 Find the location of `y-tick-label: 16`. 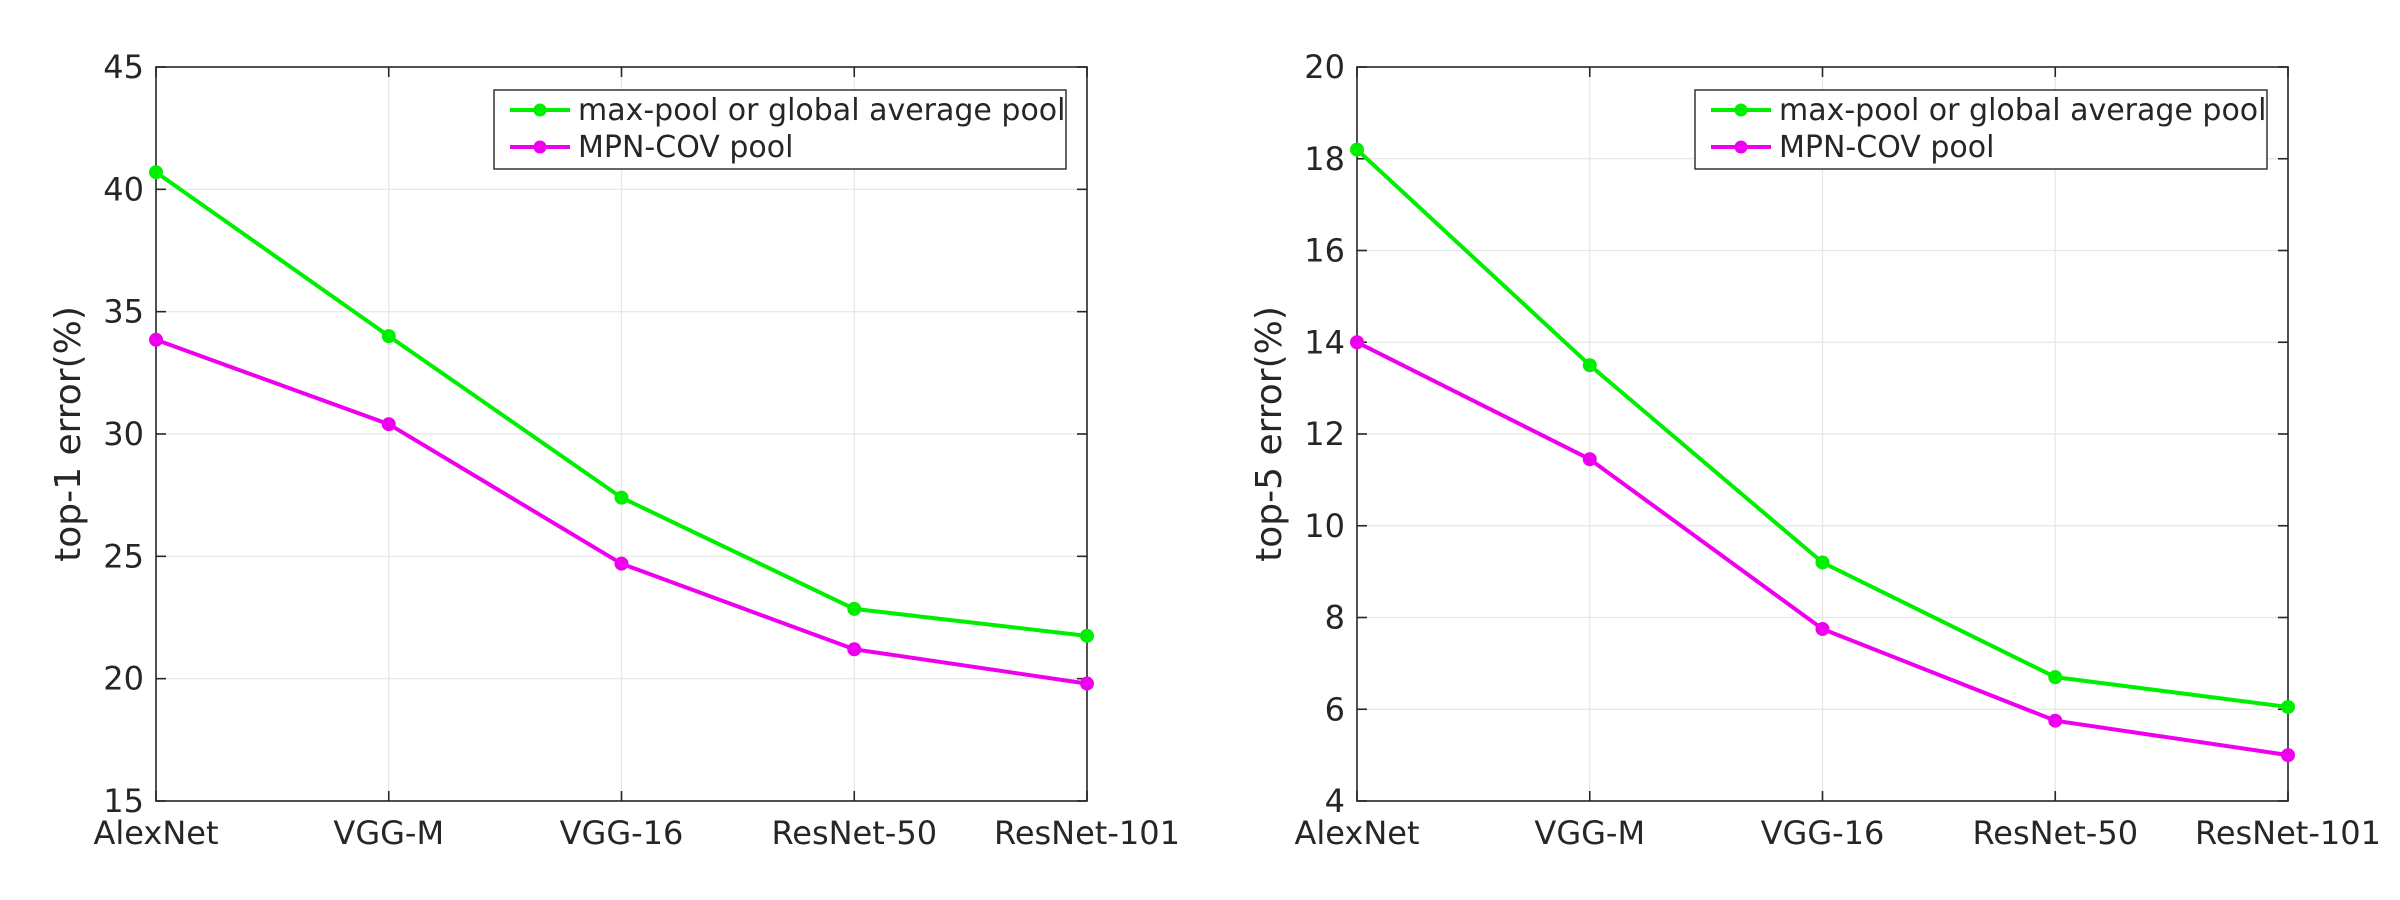

y-tick-label: 16 is located at coordinates (1324, 251).